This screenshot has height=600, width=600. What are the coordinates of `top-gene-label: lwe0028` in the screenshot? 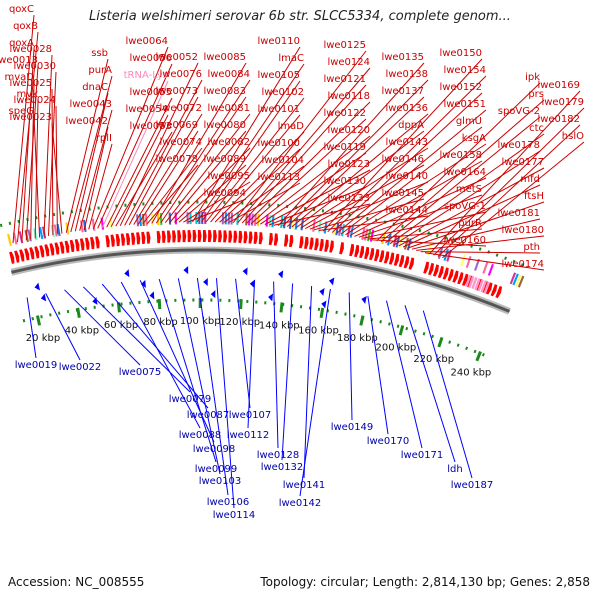 It's located at (30, 49).